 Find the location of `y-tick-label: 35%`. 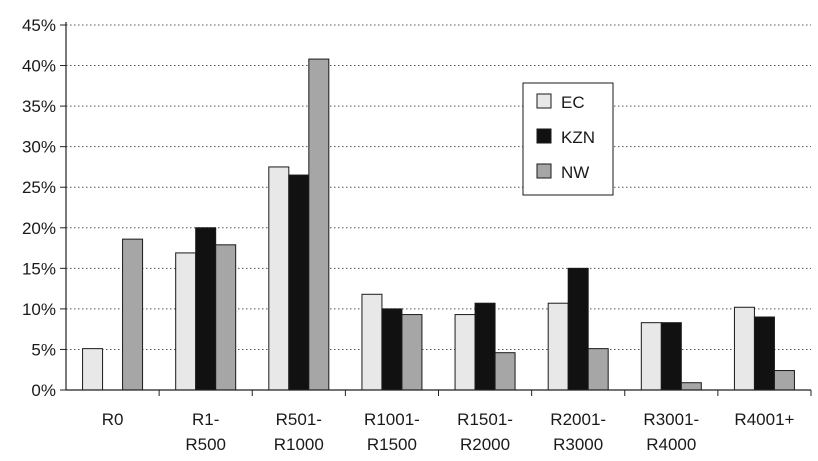

y-tick-label: 35% is located at coordinates (39, 106).